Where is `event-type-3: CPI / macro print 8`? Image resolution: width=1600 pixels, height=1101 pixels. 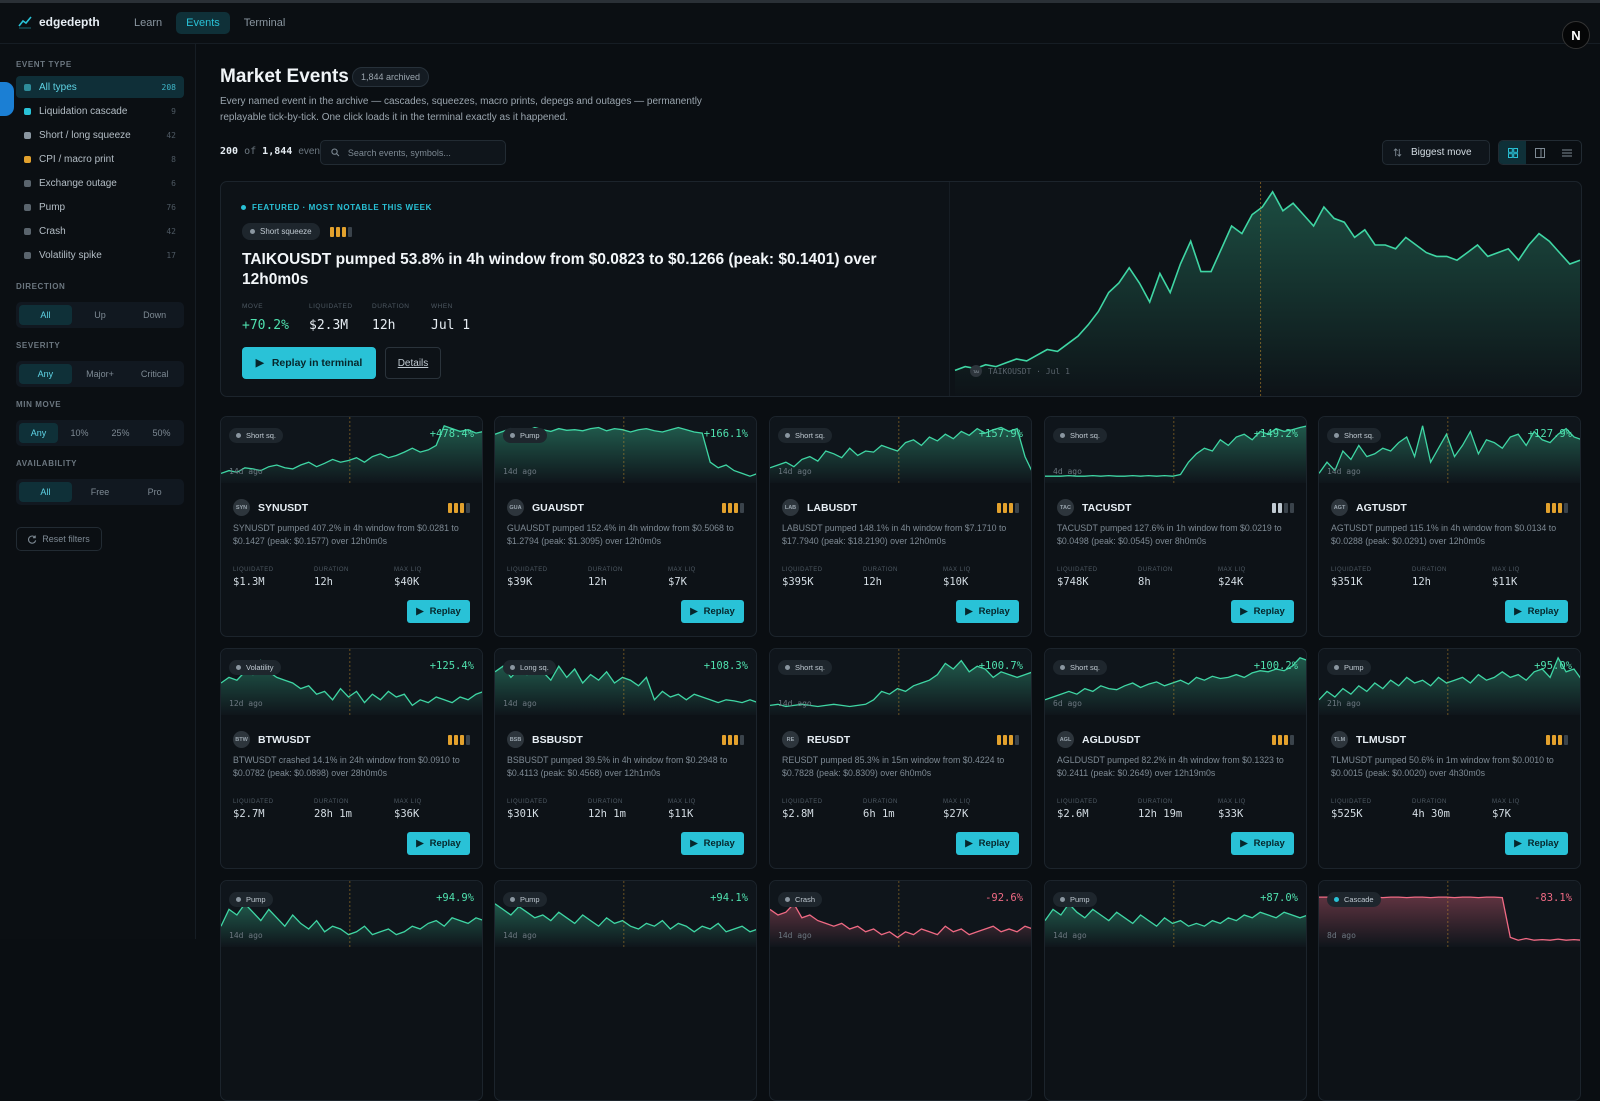 event-type-3: CPI / macro print 8 is located at coordinates (100, 159).